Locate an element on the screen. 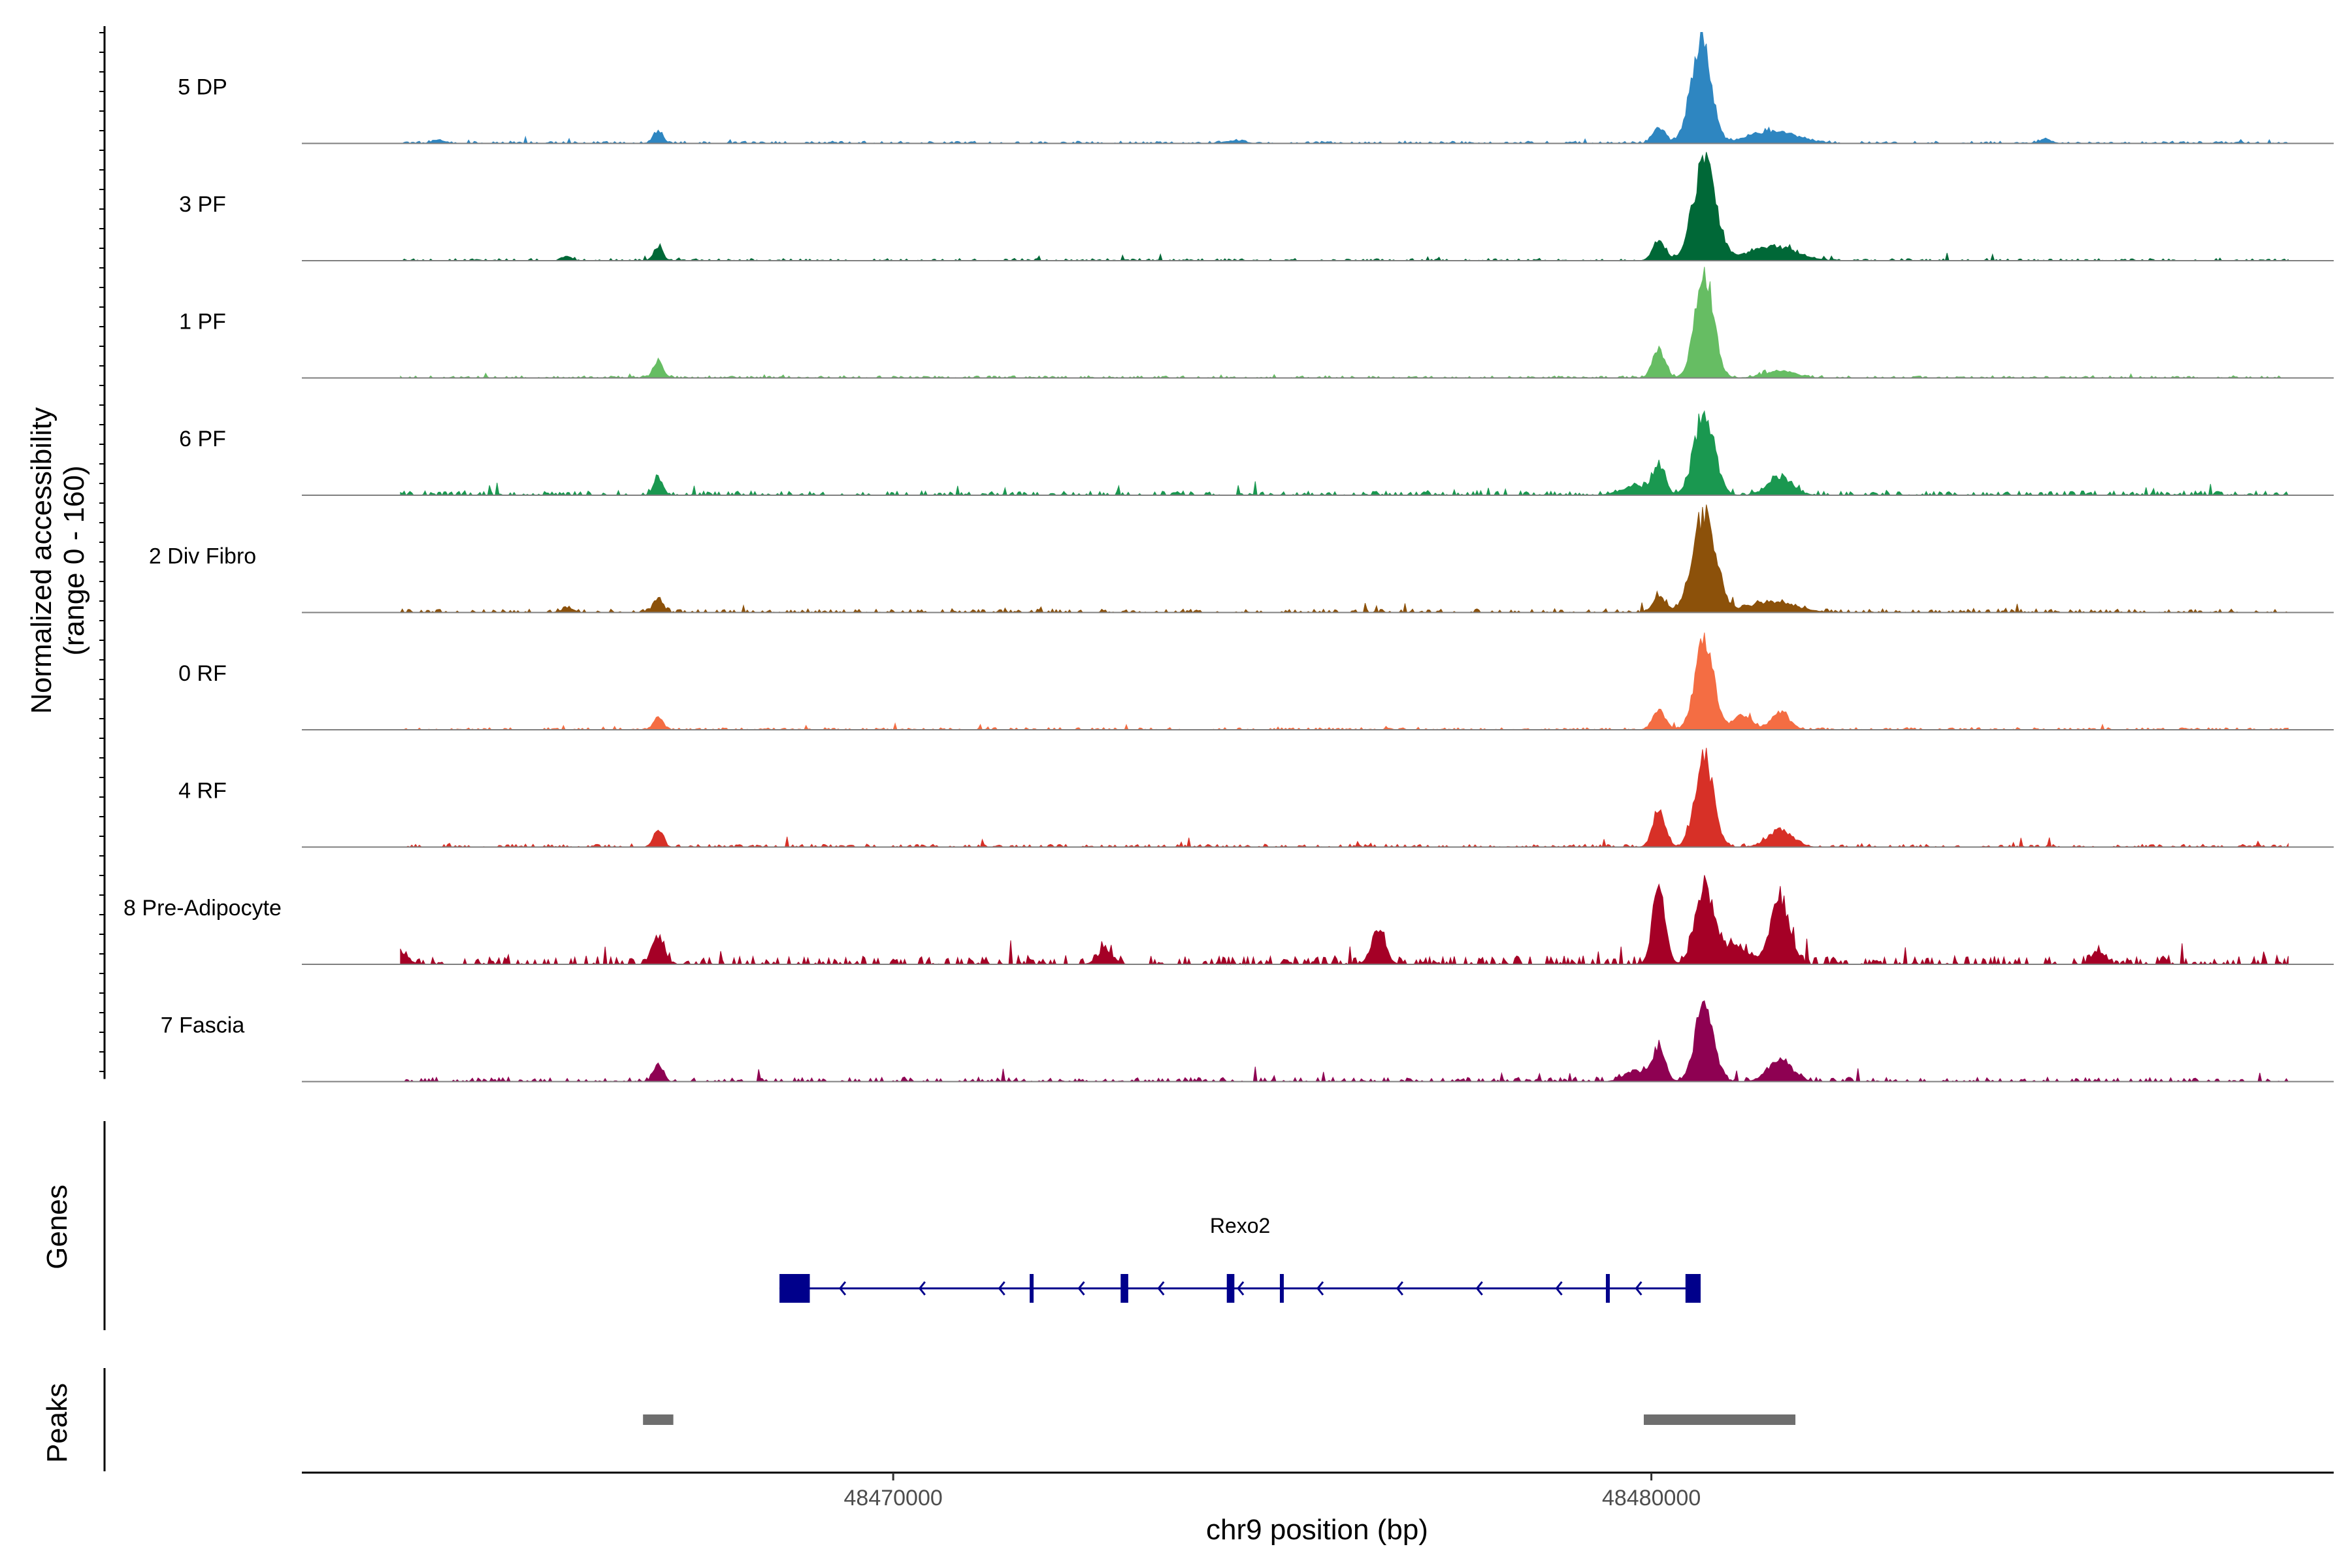 The height and width of the screenshot is (1568, 2352). track-label: 1 PF is located at coordinates (202, 322).